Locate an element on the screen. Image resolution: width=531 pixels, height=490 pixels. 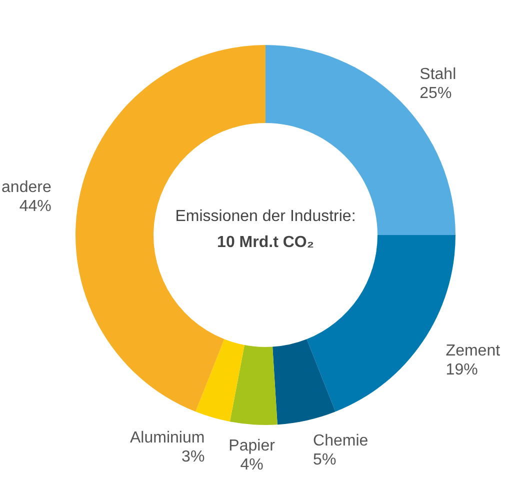
data-label: 25% is located at coordinates (436, 93).